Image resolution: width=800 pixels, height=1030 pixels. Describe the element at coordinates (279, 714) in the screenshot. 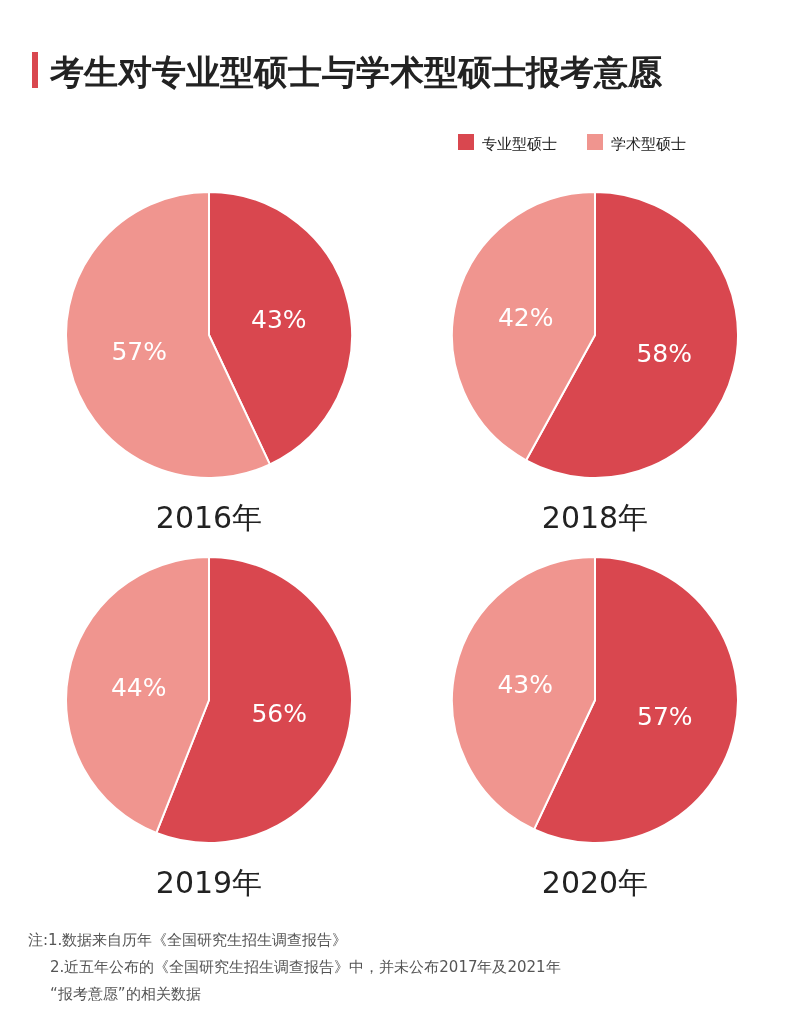

I see `data-label: 56%` at that location.